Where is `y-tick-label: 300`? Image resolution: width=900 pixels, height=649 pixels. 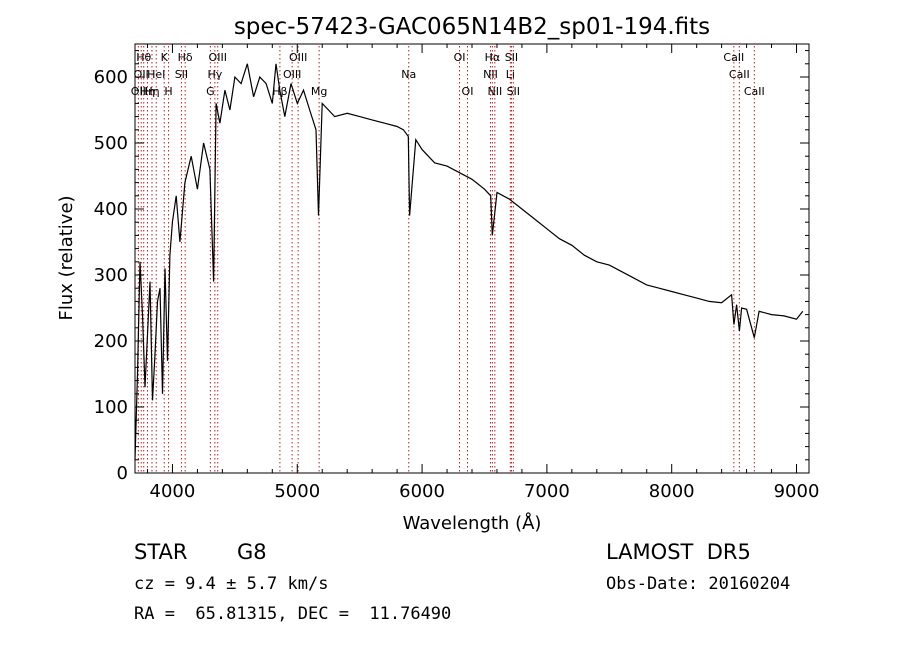 y-tick-label: 300 is located at coordinates (111, 275).